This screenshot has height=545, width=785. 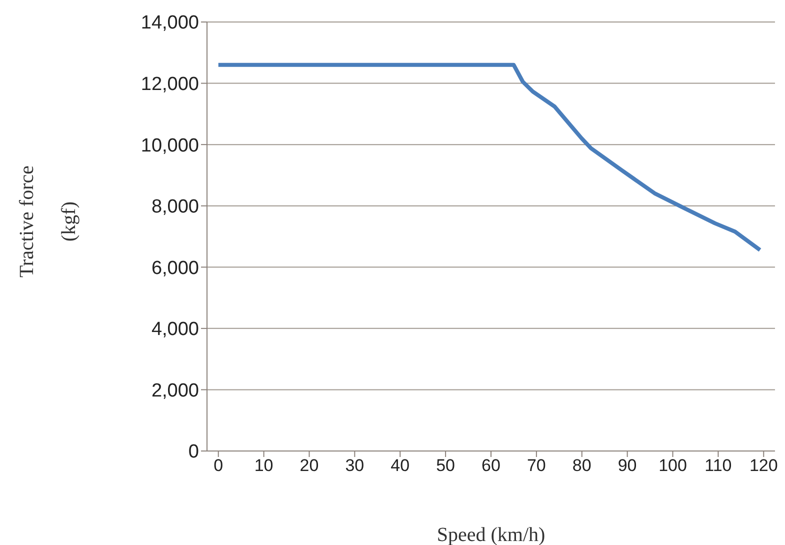 I want to click on y-tick-label: 8,000, so click(x=175, y=207).